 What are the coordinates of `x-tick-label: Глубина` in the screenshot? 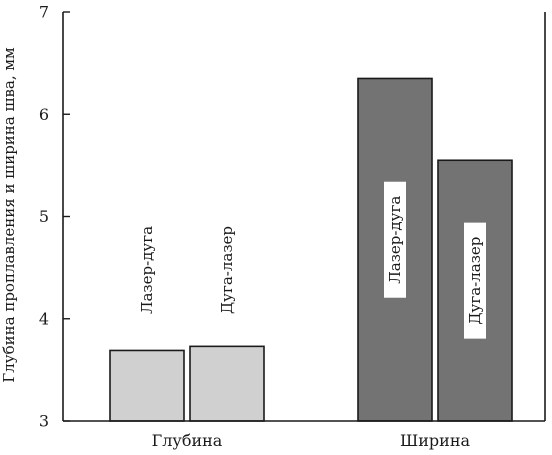 It's located at (187, 440).